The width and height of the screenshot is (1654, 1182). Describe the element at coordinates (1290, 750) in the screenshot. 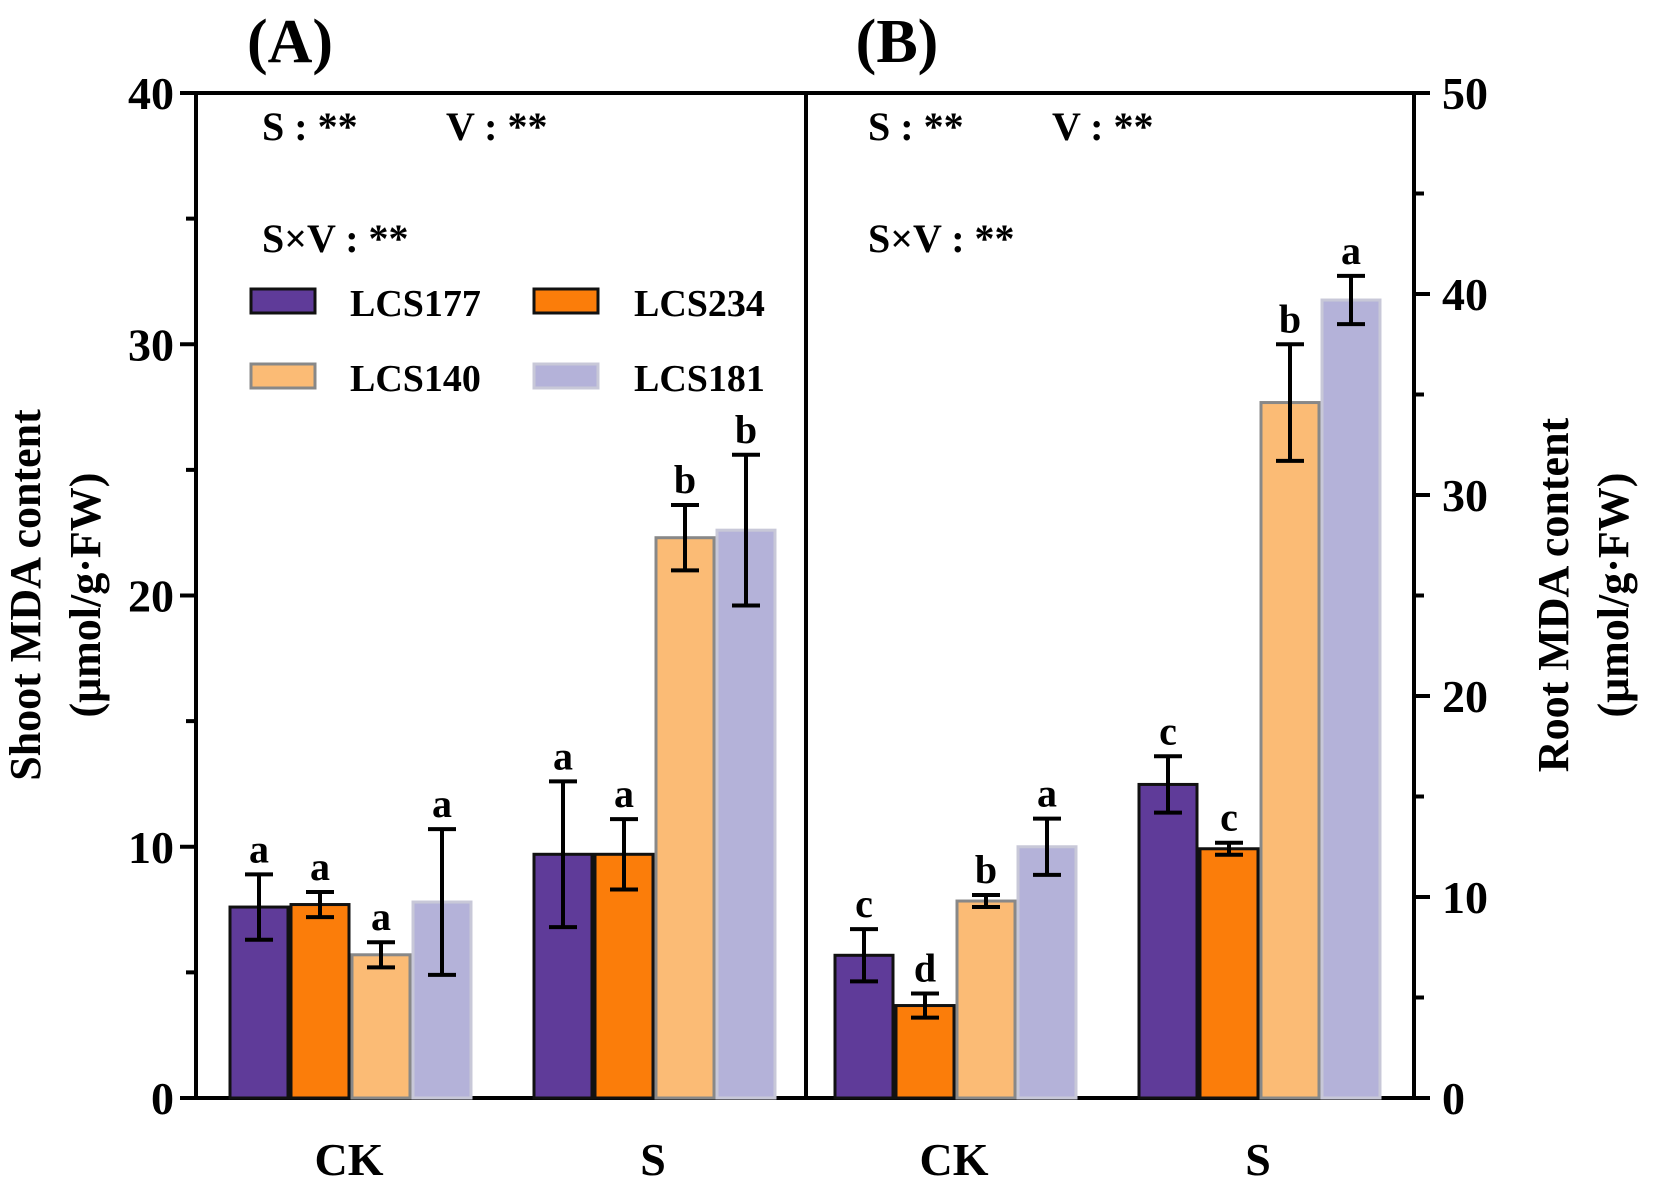

I see `panel-b-bar-lcs140-s` at that location.